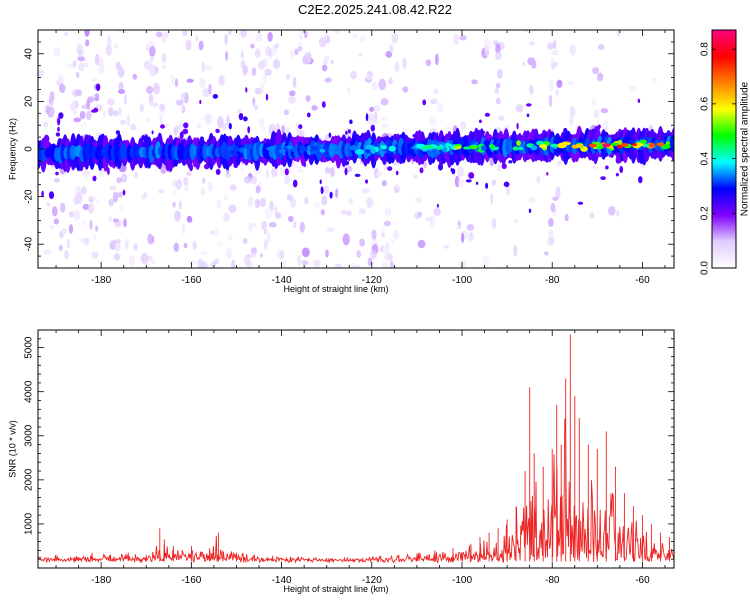 The height and width of the screenshot is (605, 750). I want to click on top-y-tick-label: 20, so click(29, 101).